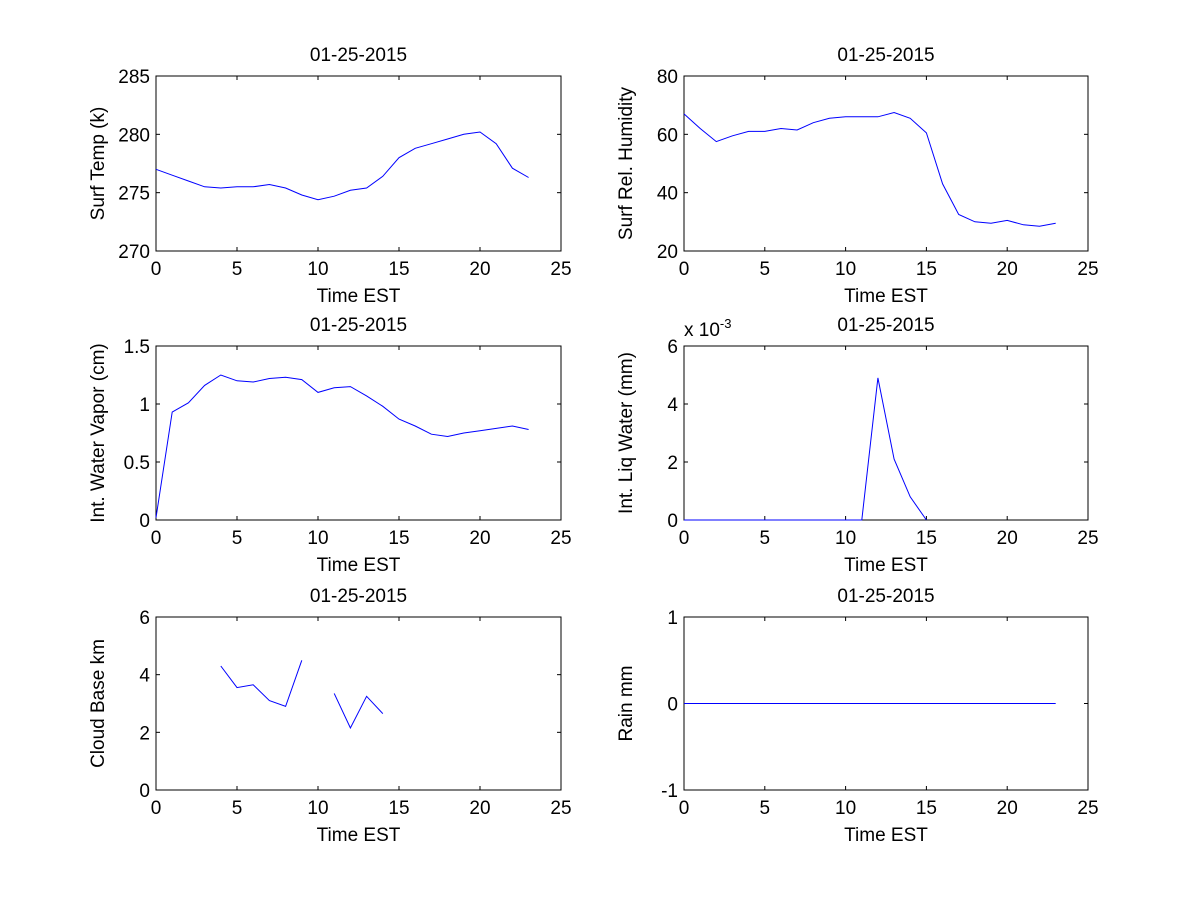 The width and height of the screenshot is (1200, 905). I want to click on y-tick-label: 275, so click(134, 194).